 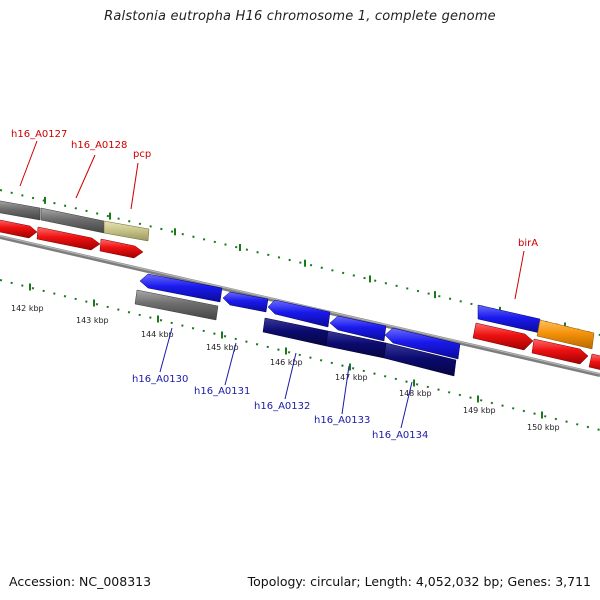 I want to click on kbp-label: 150 kbp, so click(x=543, y=427).